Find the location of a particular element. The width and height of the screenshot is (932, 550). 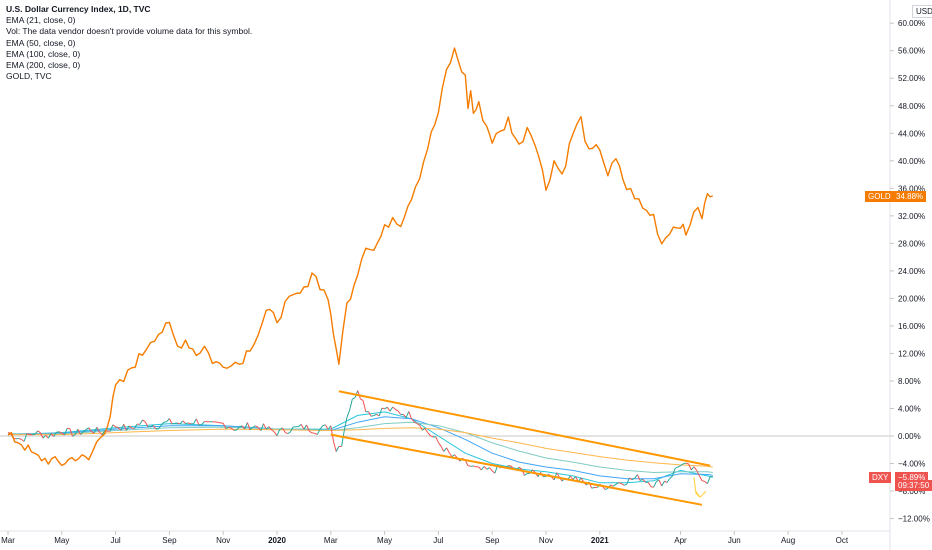

legend-ema100: EMA (100, close, 0) is located at coordinates (43, 53).